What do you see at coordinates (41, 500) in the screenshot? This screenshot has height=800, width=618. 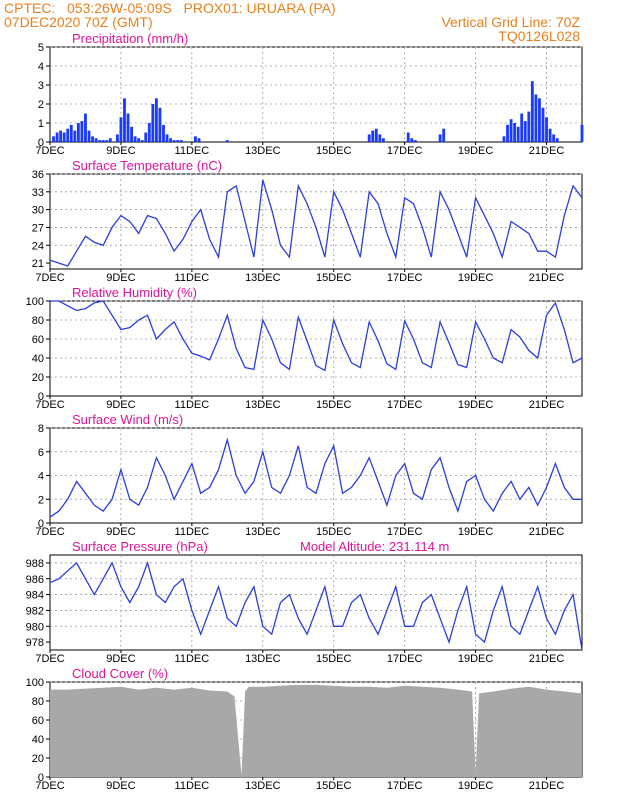 I see `wind-ytick-label: 2` at bounding box center [41, 500].